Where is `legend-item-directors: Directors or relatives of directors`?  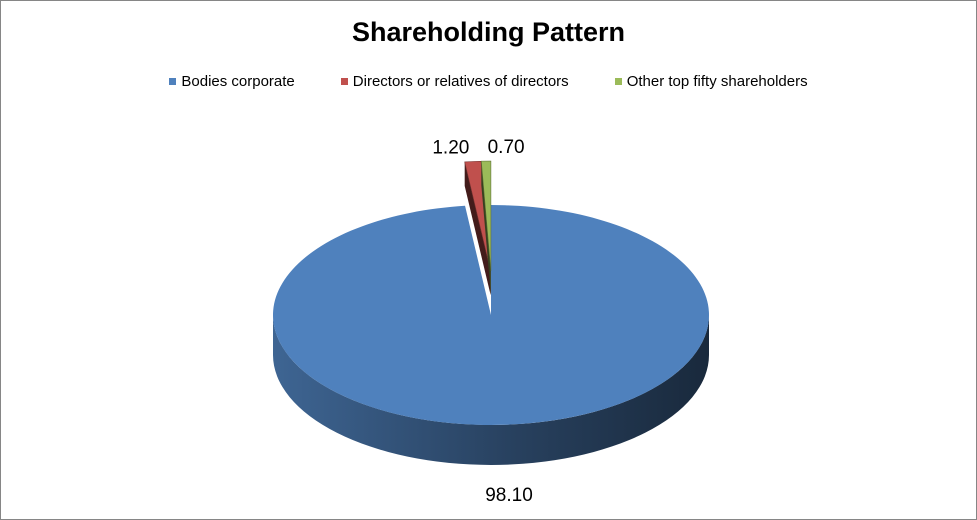
legend-item-directors: Directors or relatives of directors is located at coordinates (454, 81).